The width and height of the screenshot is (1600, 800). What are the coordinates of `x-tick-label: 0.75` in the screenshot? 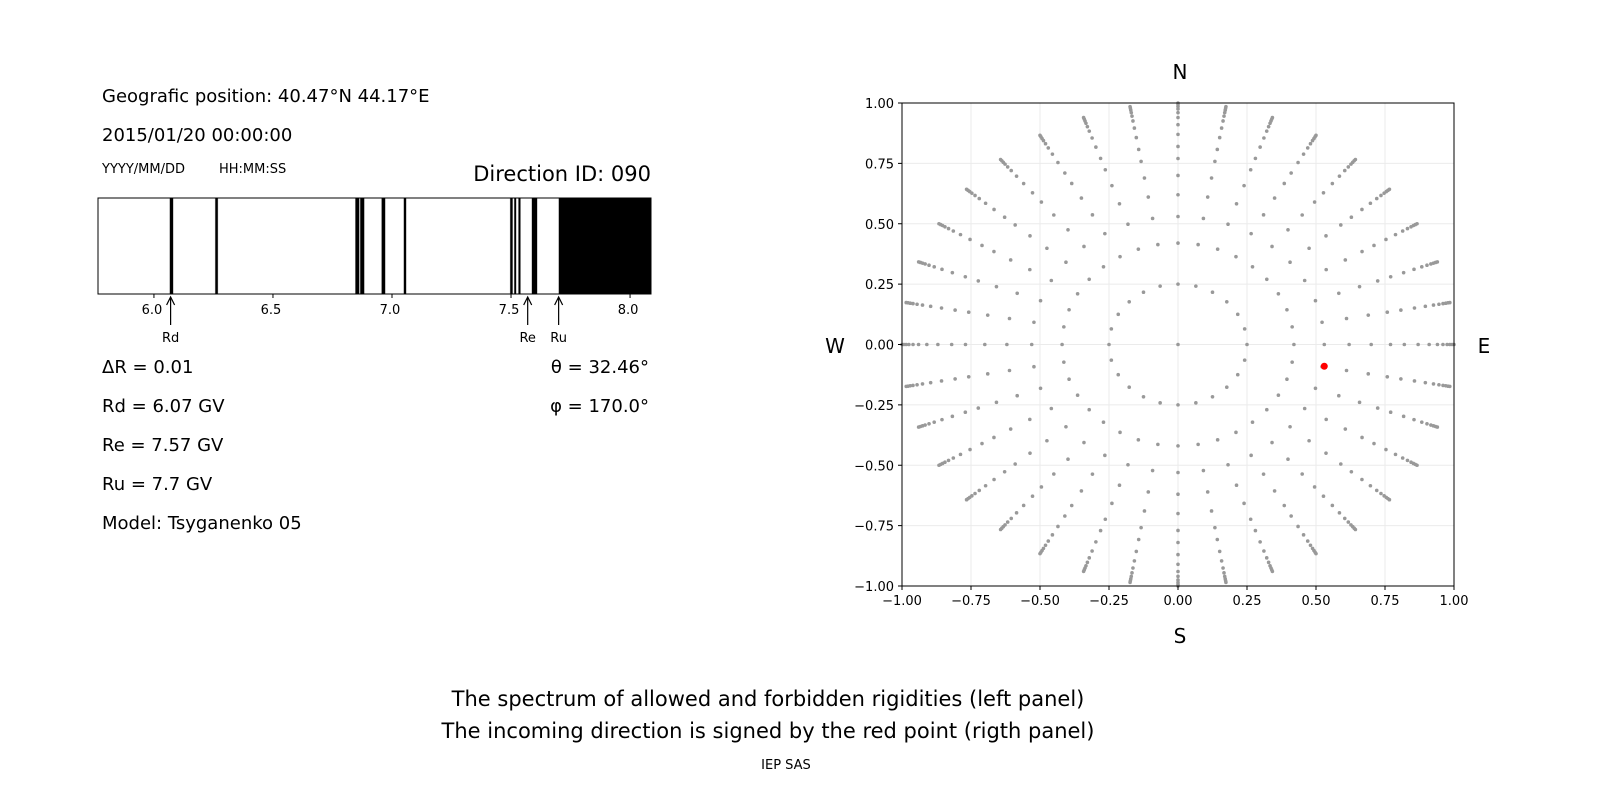 It's located at (1385, 601).